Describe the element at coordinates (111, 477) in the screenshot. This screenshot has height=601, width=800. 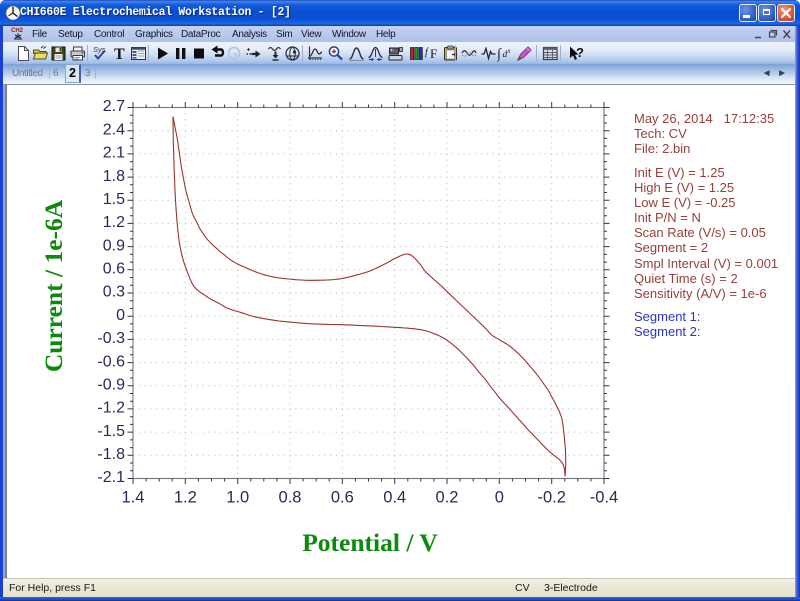
I see `svg-text: -2.1` at that location.